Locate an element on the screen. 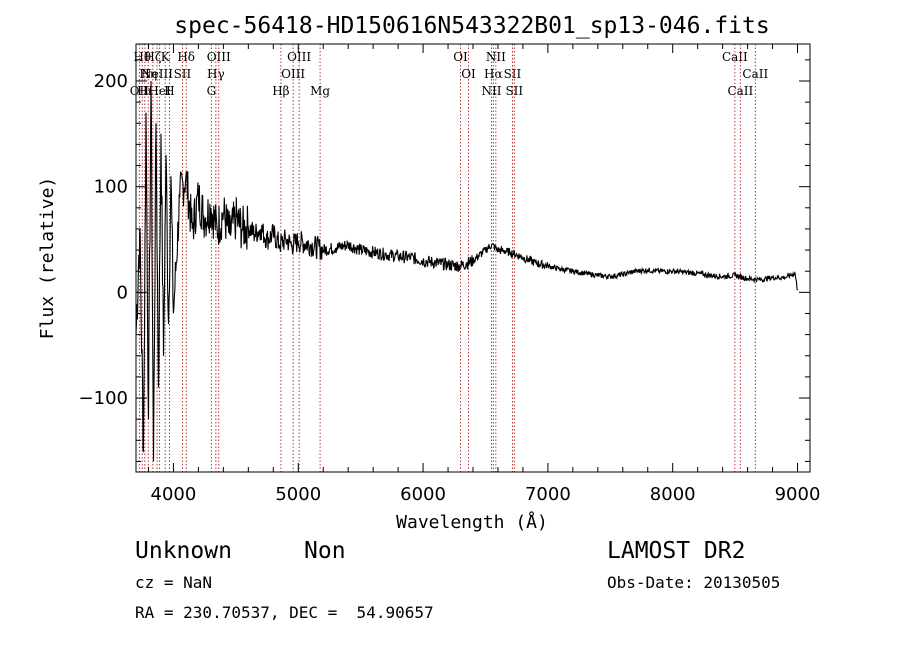 The image size is (900, 654). marker-label: Hγ is located at coordinates (216, 74).